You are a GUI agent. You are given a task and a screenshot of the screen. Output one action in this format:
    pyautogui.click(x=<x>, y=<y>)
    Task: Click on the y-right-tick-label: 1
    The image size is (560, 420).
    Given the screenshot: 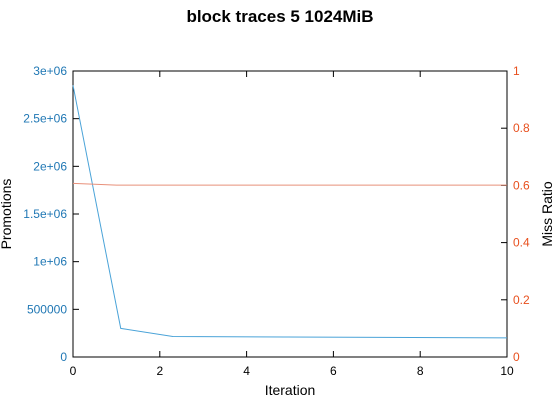 What is the action you would take?
    pyautogui.click(x=516, y=71)
    